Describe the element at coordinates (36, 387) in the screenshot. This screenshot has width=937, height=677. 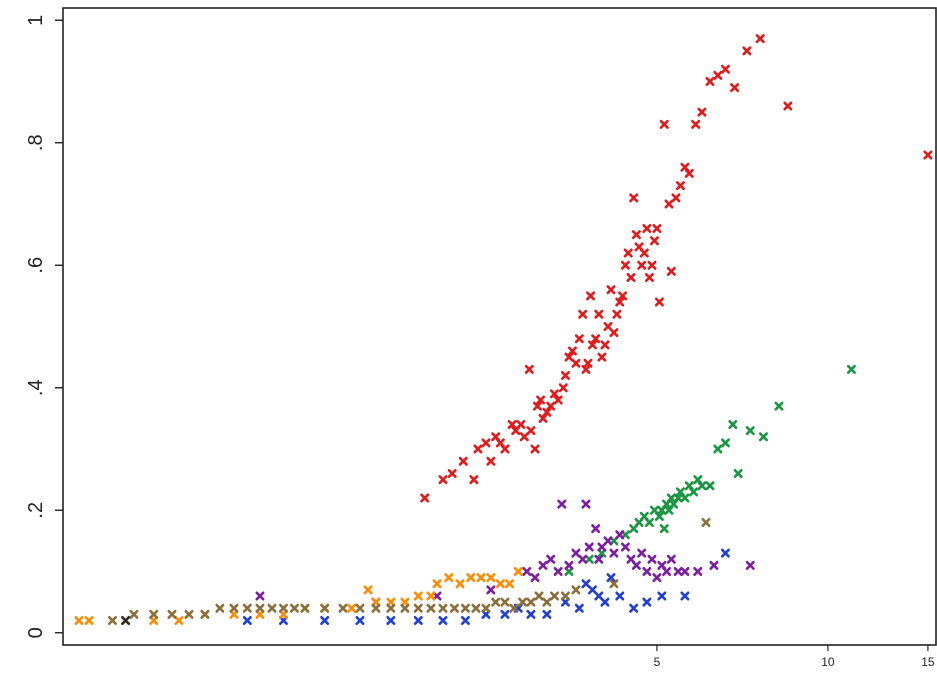
I see `y-tick-label: .4` at that location.